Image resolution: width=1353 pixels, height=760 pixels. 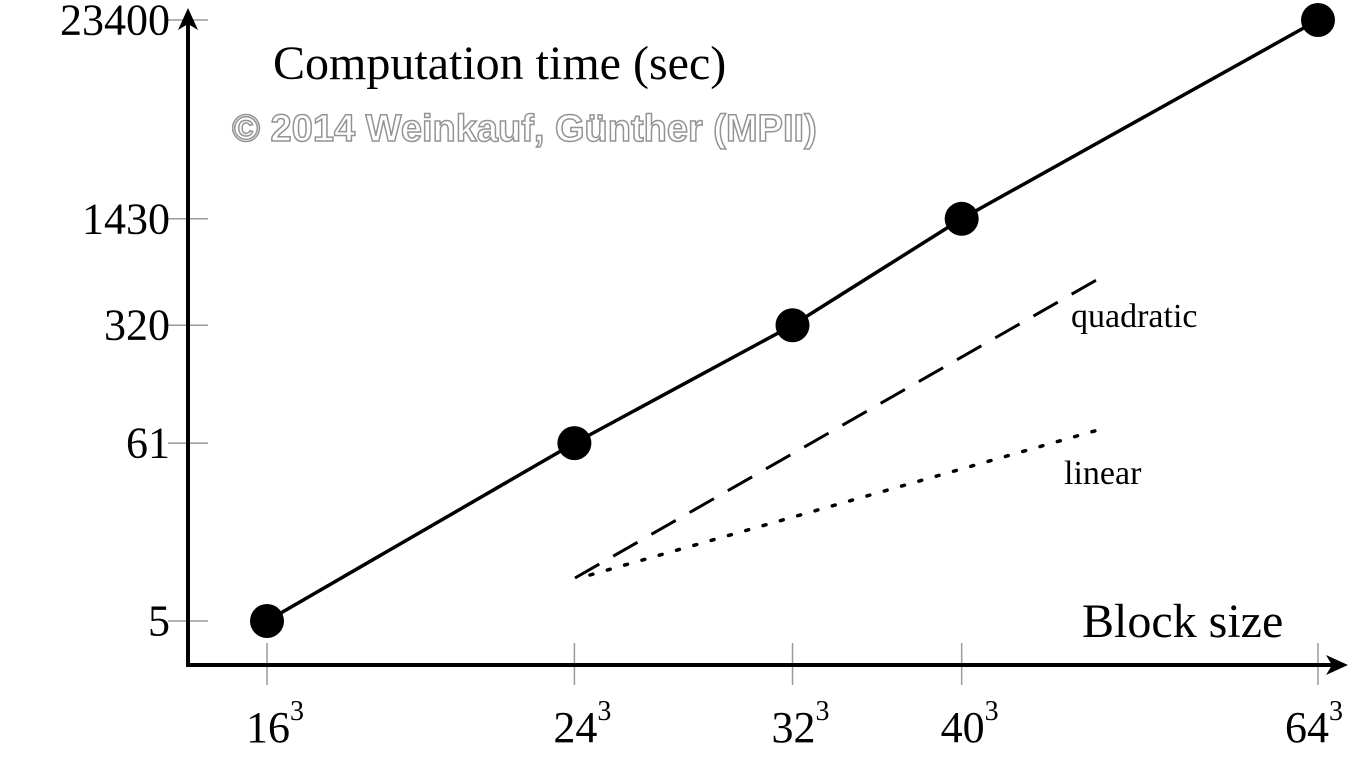 What do you see at coordinates (1337, 665) in the screenshot?
I see `x-axis-arrow` at bounding box center [1337, 665].